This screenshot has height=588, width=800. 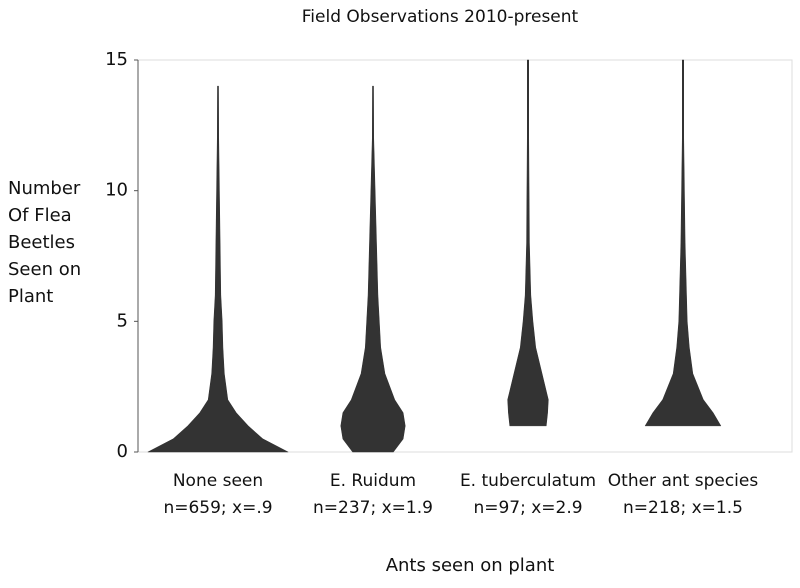 I want to click on y-axis-label: Of Flea, so click(x=40, y=215).